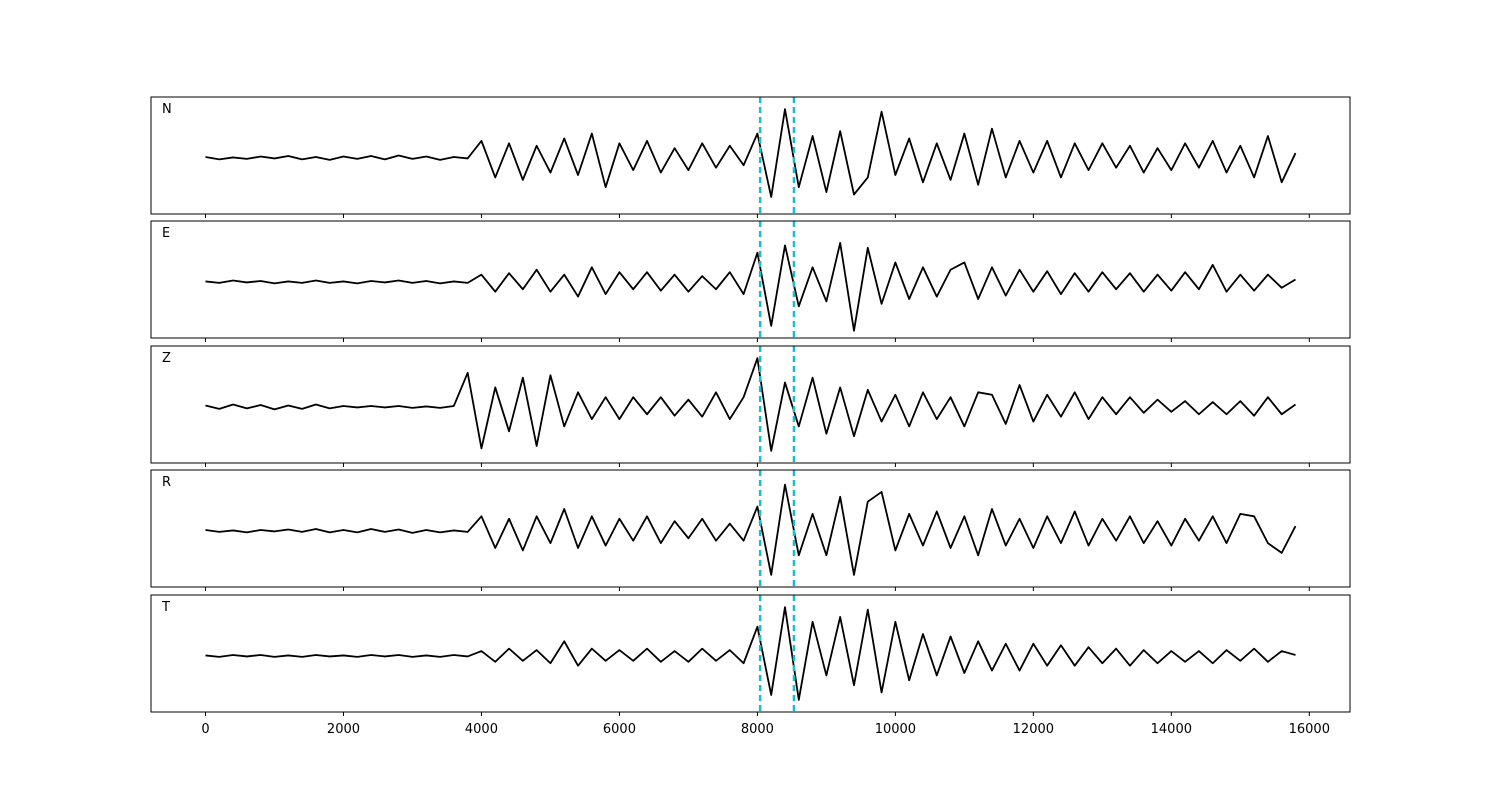 The image size is (1500, 800). I want to click on x-tick-label: 14000, so click(1171, 729).